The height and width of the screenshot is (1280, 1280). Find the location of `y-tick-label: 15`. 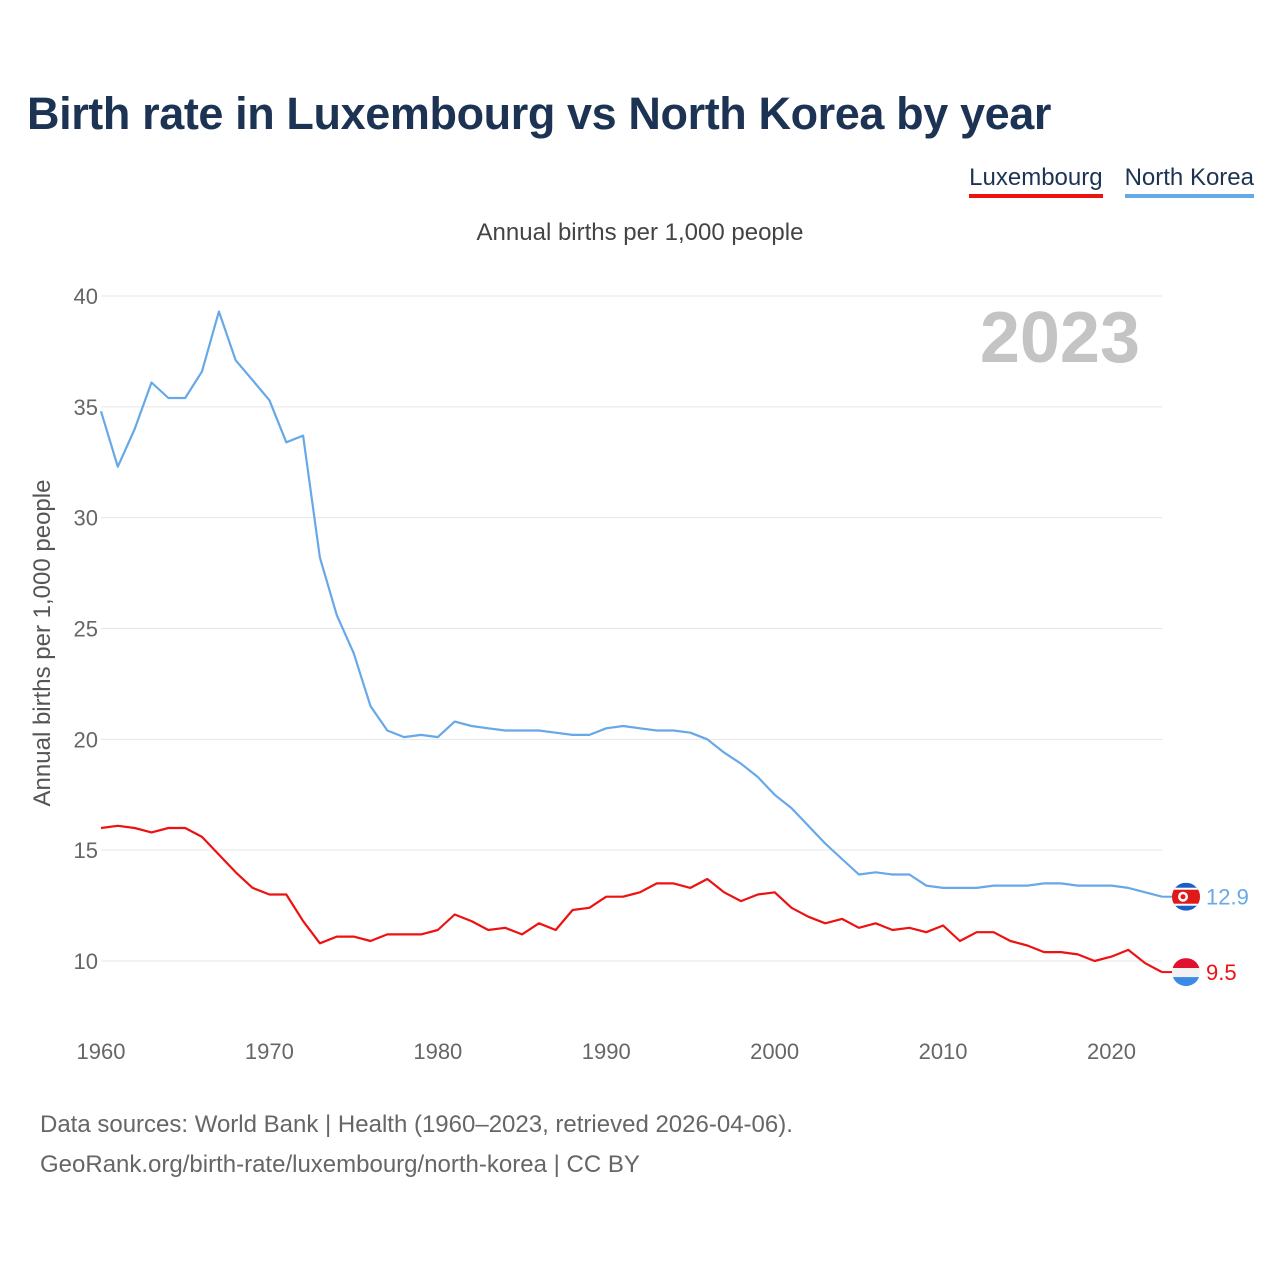

y-tick-label: 15 is located at coordinates (86, 850).